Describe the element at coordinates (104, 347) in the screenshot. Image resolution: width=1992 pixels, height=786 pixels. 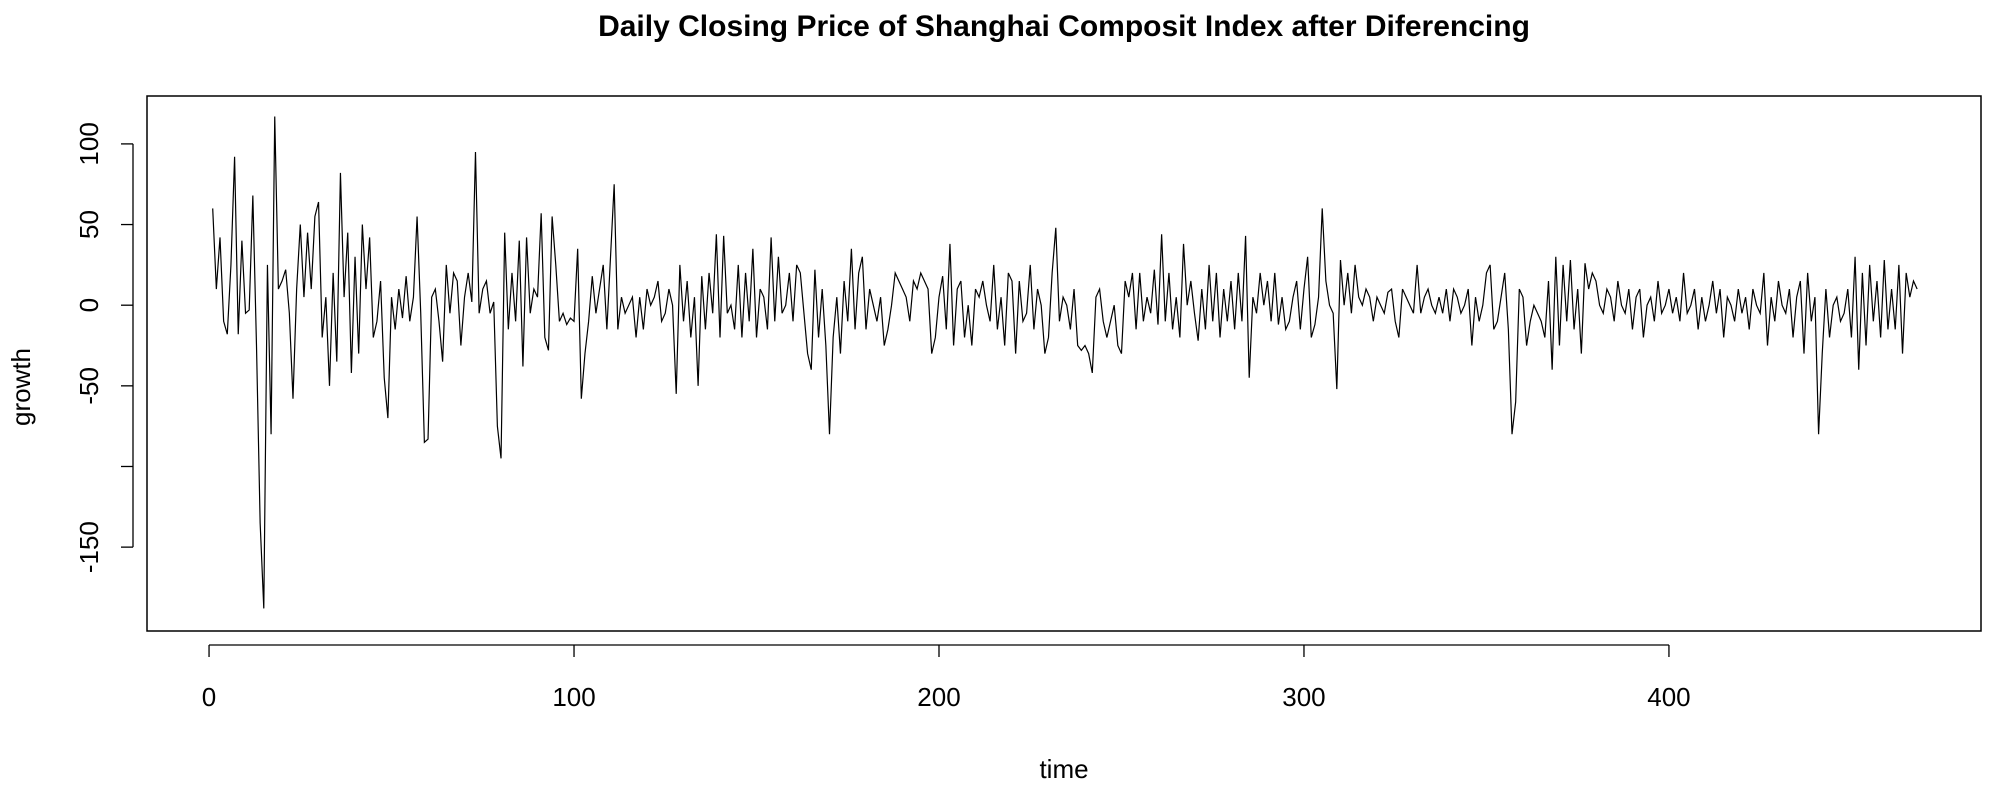
I see `y-axis: 100 50 0 -50 -150` at that location.